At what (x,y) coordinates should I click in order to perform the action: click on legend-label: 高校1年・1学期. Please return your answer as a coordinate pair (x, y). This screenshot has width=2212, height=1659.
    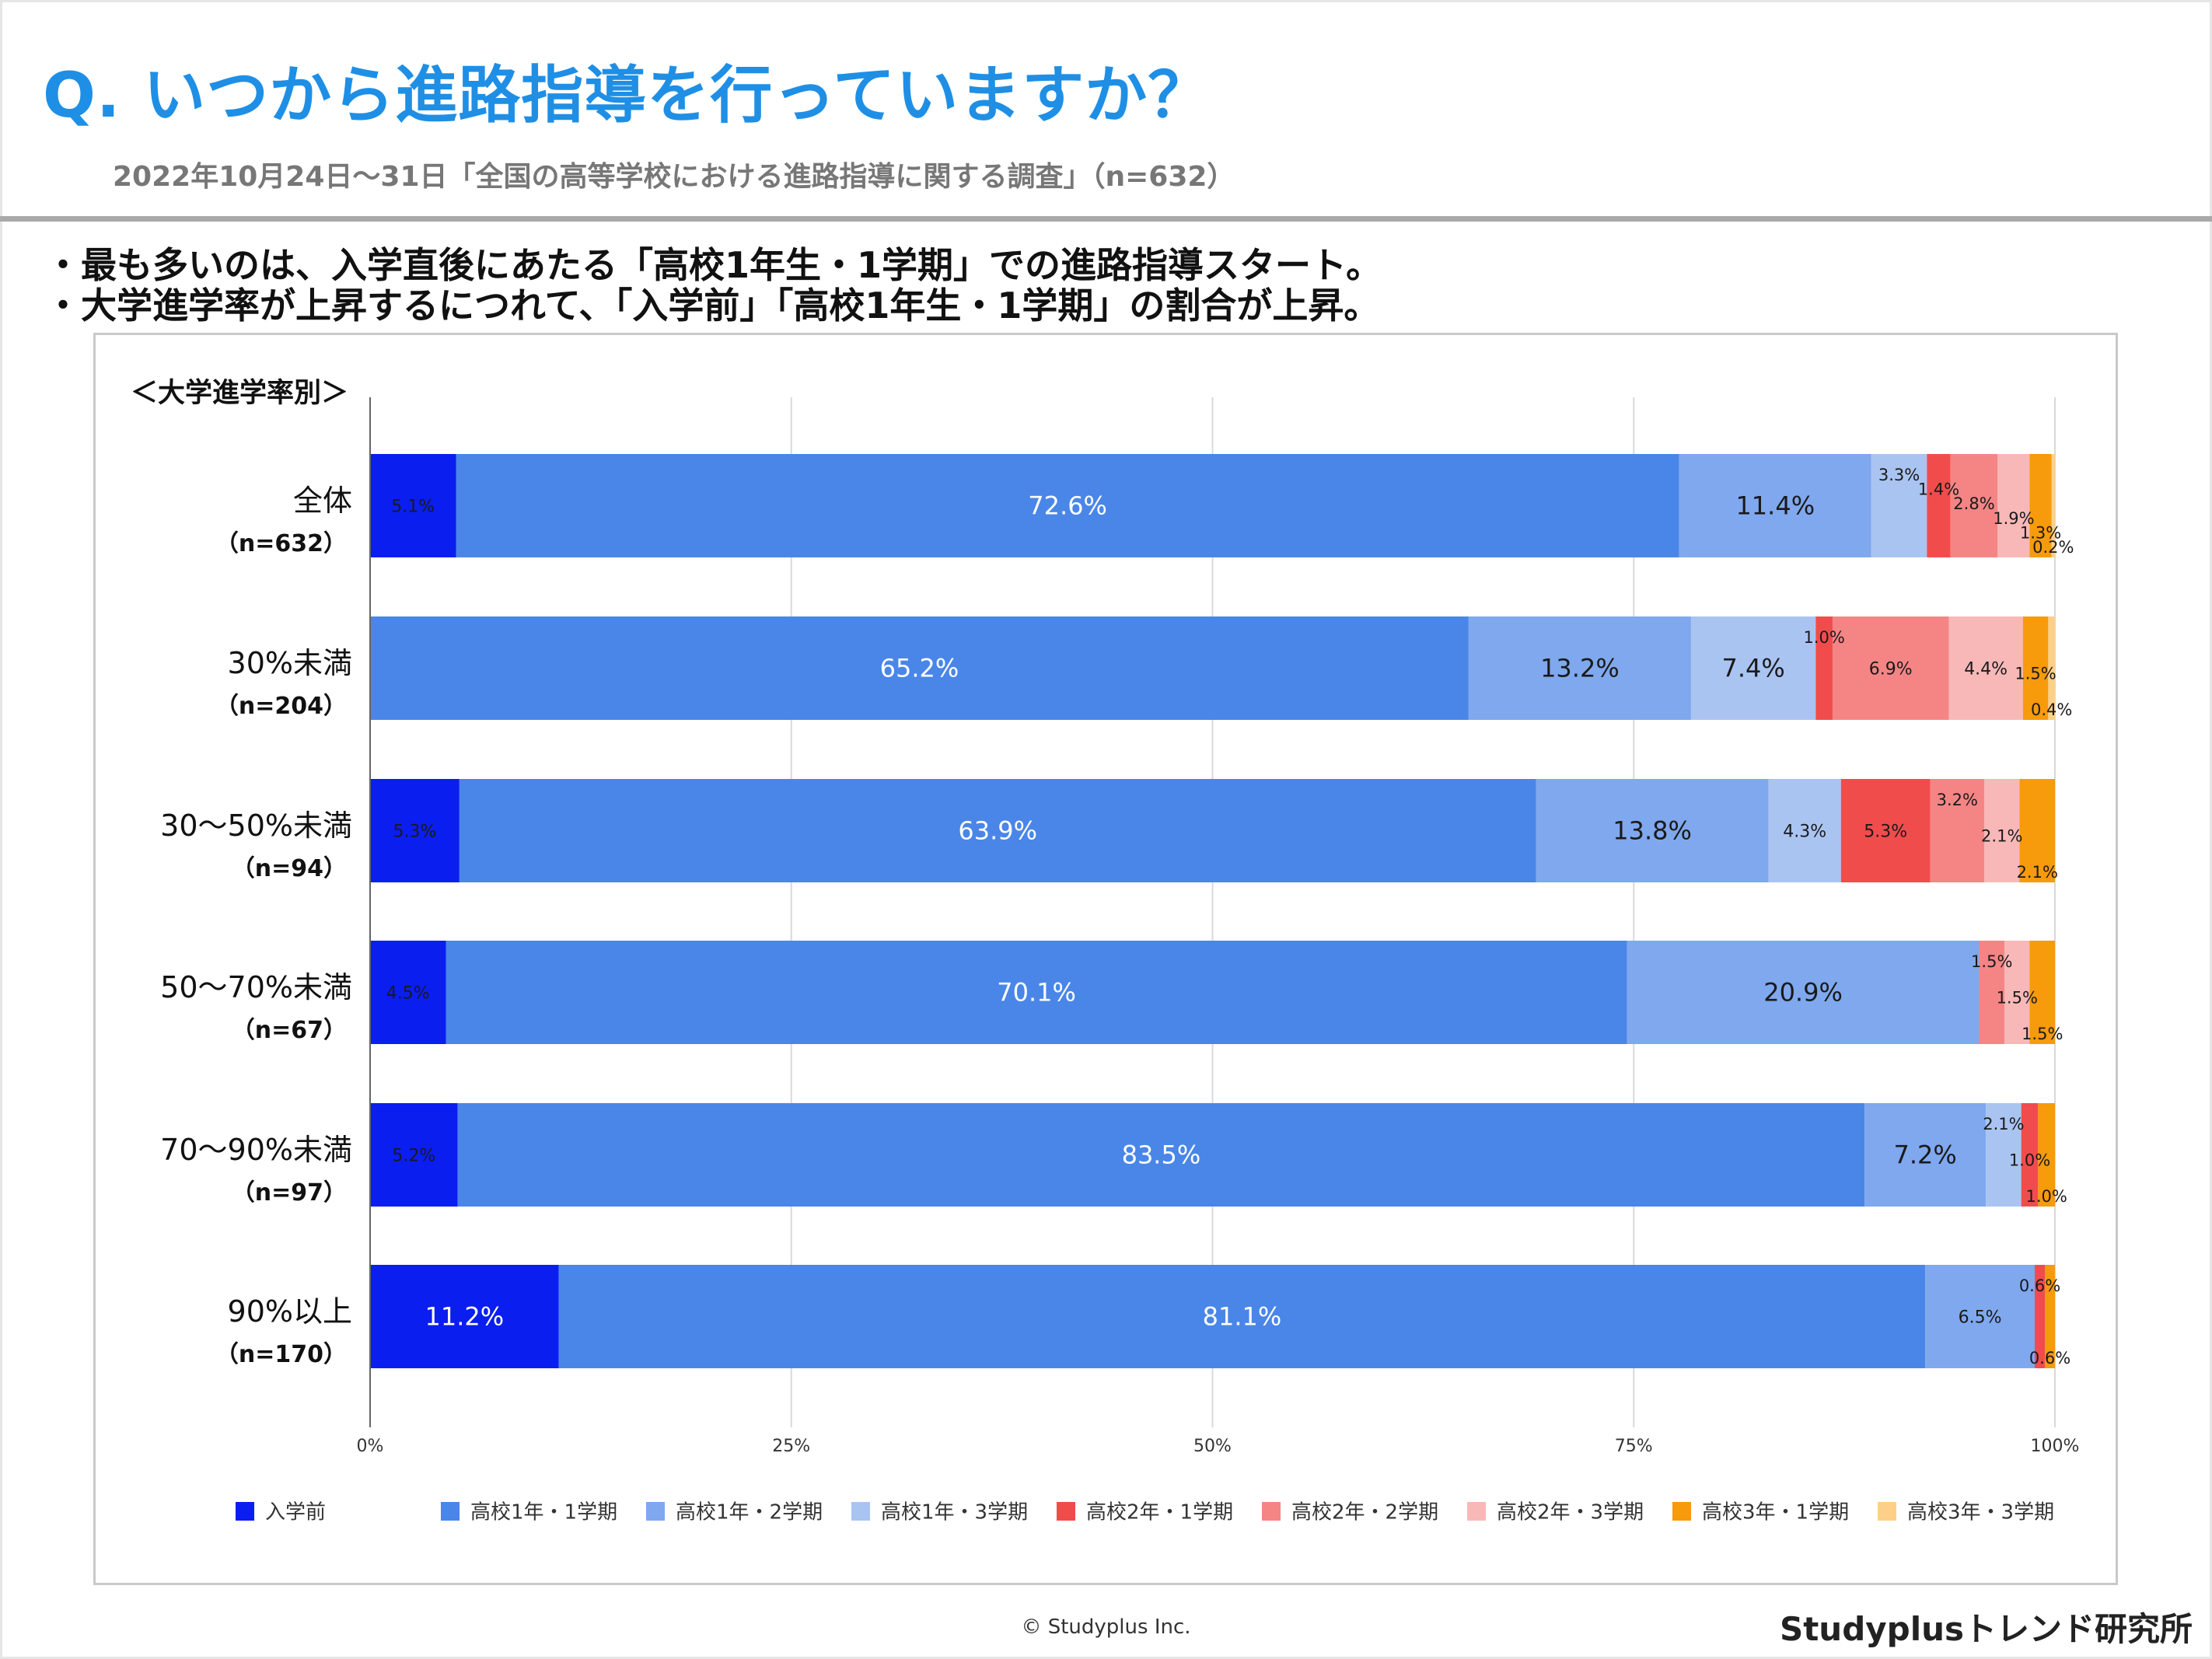
    Looking at the image, I should click on (543, 1513).